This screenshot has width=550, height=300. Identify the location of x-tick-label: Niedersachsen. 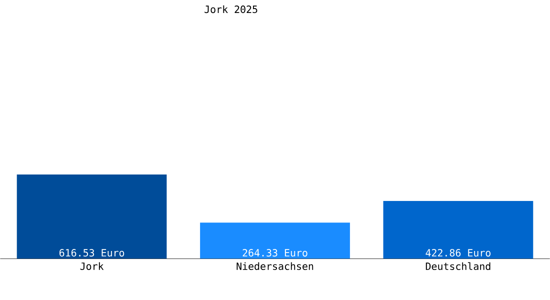
(275, 266).